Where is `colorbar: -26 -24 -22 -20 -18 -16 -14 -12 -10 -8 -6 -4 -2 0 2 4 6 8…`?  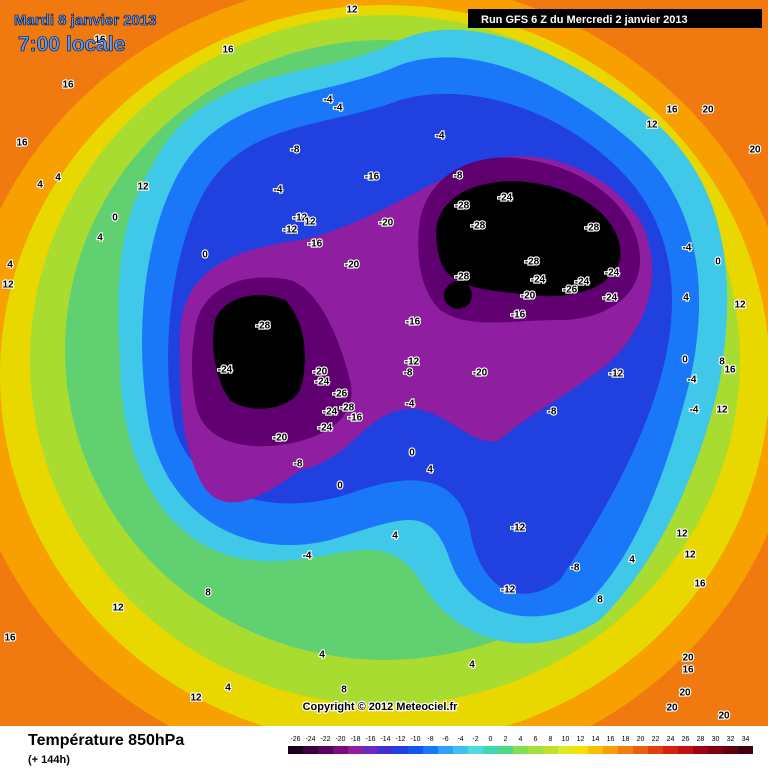
colorbar: -26 -24 -22 -20 -18 -16 -14 -12 -10 -8 -6 -4 -2 0 2 4 6 8… is located at coordinates (520, 745).